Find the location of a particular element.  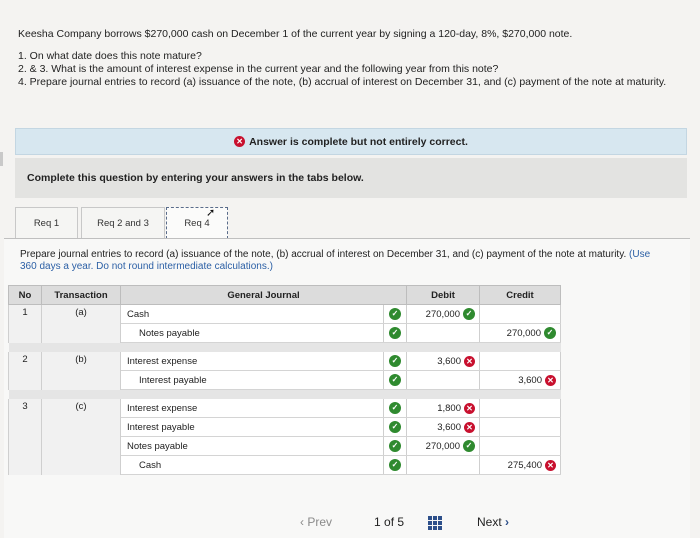

grid-icon is located at coordinates (435, 523).